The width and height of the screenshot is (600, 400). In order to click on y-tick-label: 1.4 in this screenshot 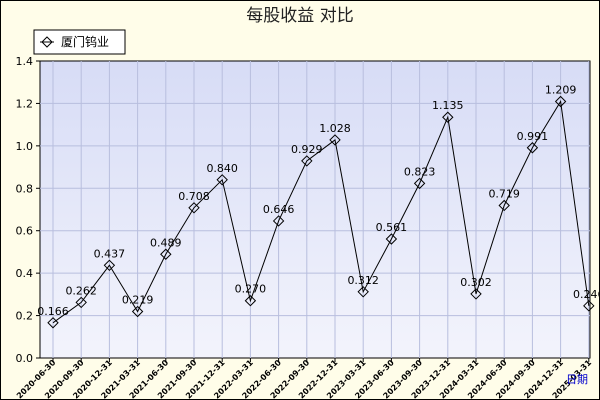, I will do `click(25, 61)`.